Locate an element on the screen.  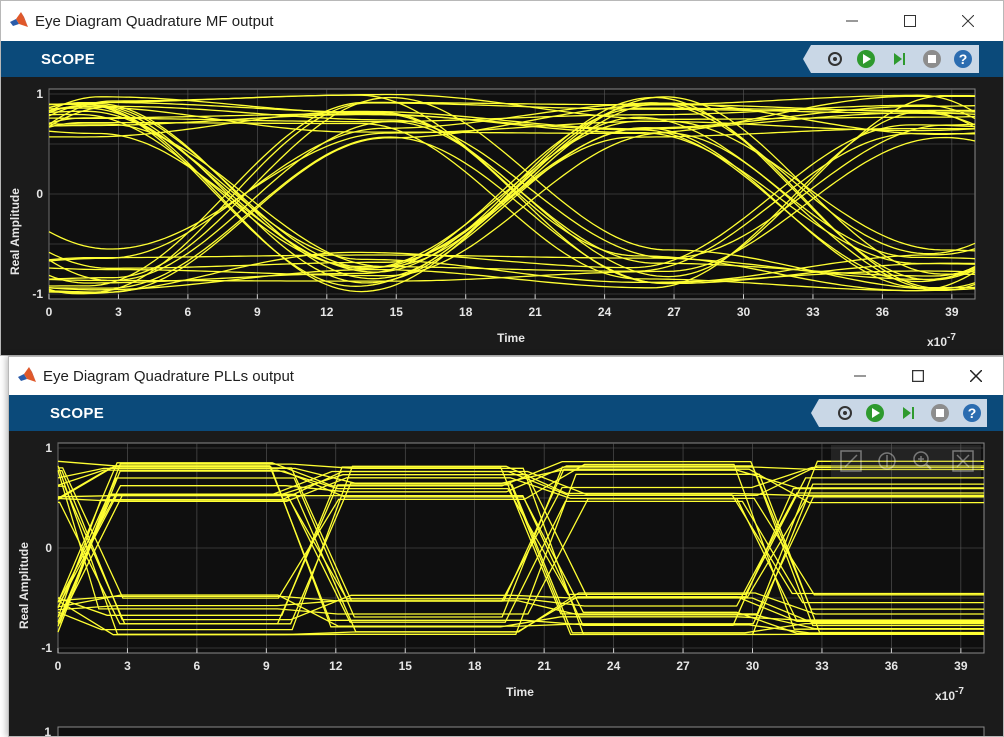
y-tick-label: 0 is located at coordinates (39, 194).